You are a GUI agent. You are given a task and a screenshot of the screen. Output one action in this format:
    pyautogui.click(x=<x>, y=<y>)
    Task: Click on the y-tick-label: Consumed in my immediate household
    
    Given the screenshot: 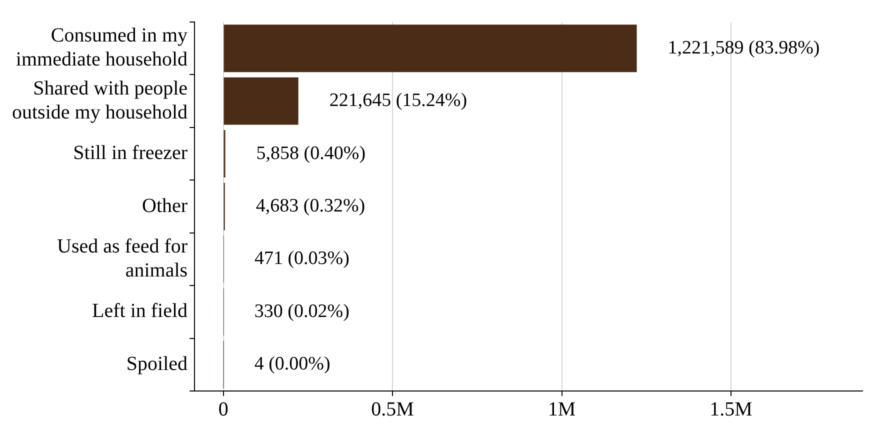 What is the action you would take?
    pyautogui.click(x=102, y=47)
    